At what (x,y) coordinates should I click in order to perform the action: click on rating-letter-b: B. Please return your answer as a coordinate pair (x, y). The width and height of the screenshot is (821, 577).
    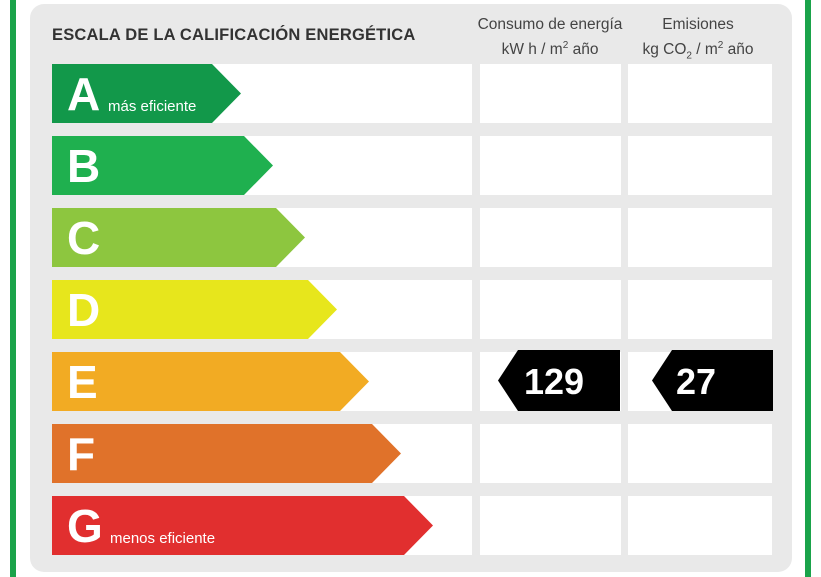
    Looking at the image, I should click on (84, 166).